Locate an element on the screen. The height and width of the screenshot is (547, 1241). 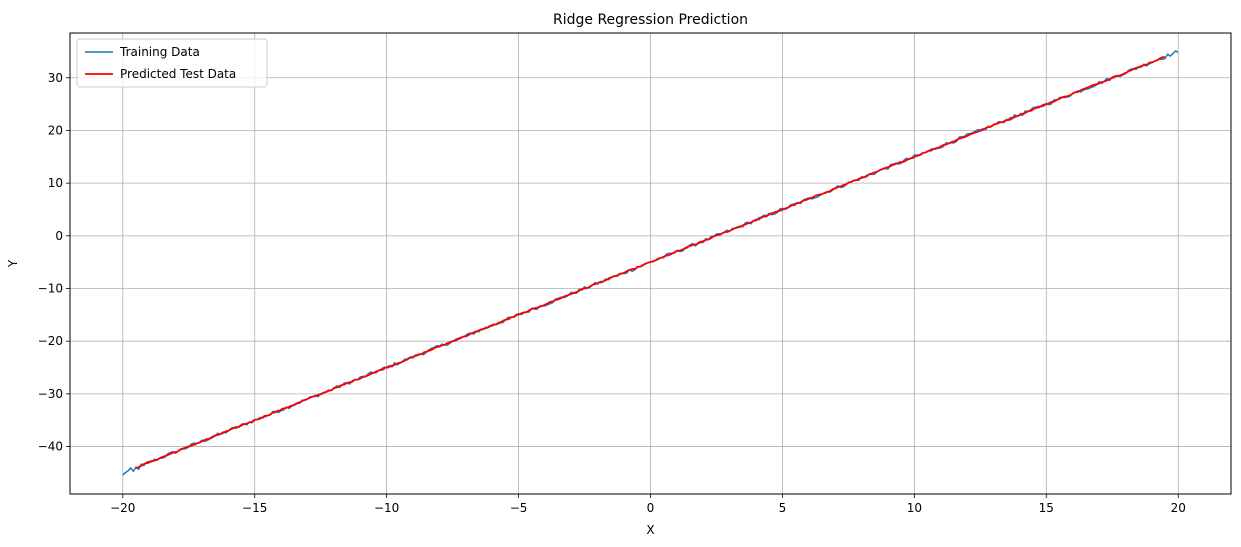
x-tick-label: −5 is located at coordinates (519, 508).